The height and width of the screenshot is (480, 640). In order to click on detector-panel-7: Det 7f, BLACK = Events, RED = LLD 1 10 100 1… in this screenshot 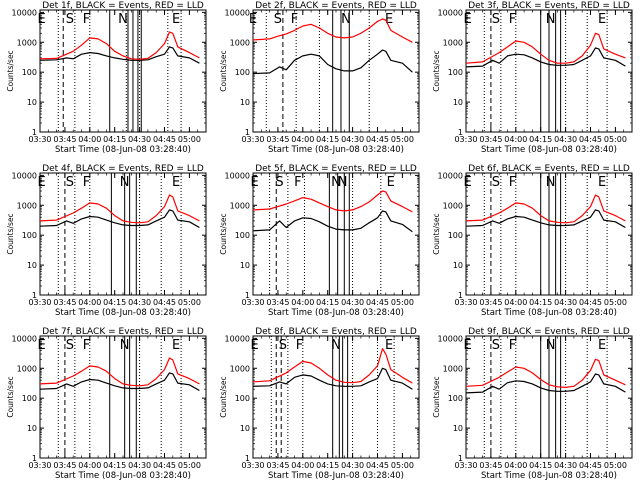, I will do `click(106, 403)`.